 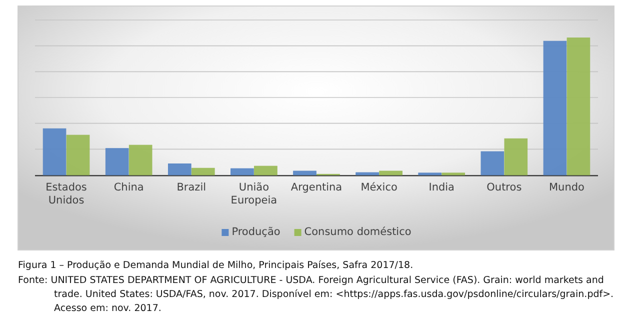 What do you see at coordinates (66, 194) in the screenshot?
I see `x-tick-label: Estados Unidos` at bounding box center [66, 194].